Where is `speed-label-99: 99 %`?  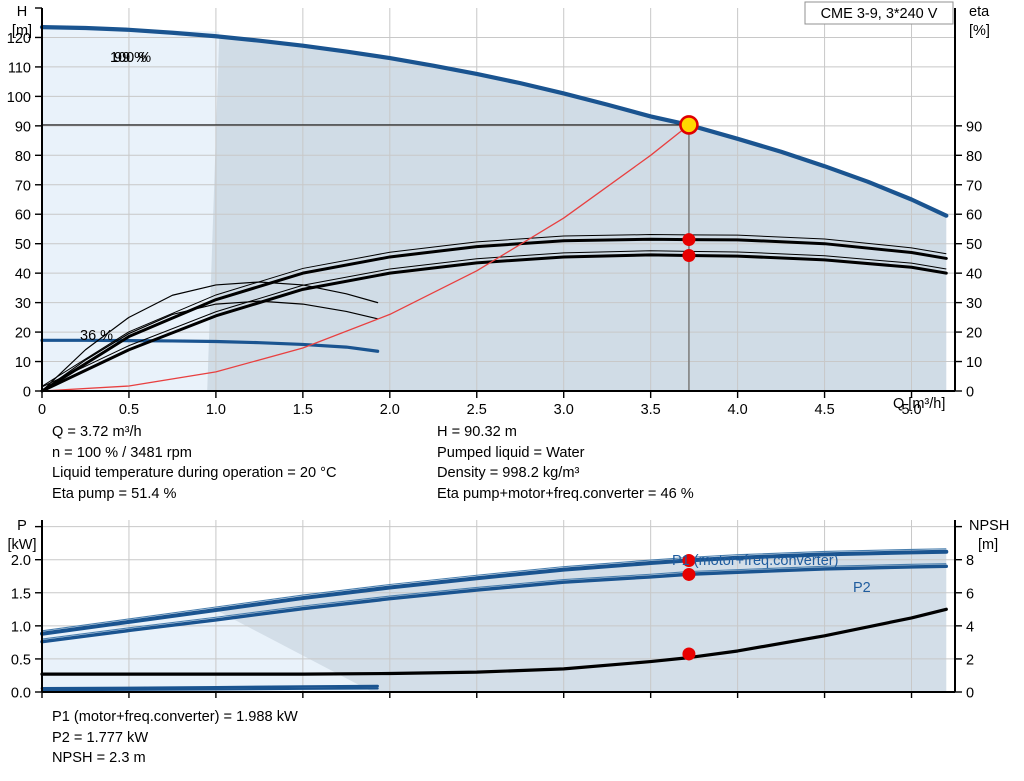
speed-label-99: 99 % is located at coordinates (130, 58).